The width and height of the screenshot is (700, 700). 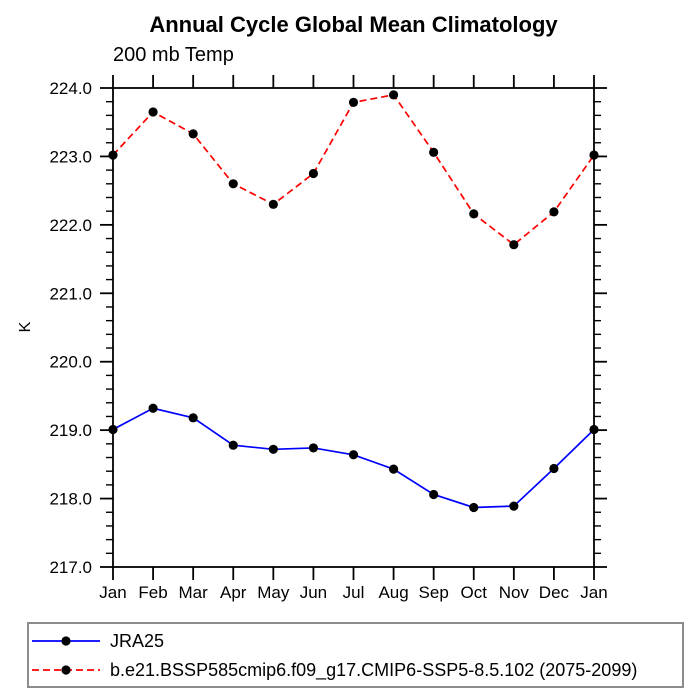 What do you see at coordinates (70, 88) in the screenshot?
I see `y-tick-label: 224.0` at bounding box center [70, 88].